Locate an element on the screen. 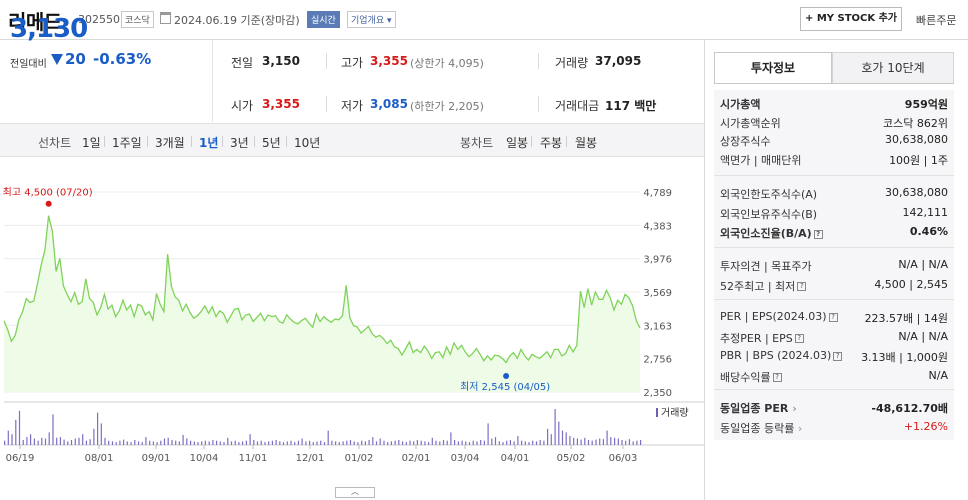 This screenshot has height=500, width=968. y-tick-label: 4,789 is located at coordinates (657, 193).